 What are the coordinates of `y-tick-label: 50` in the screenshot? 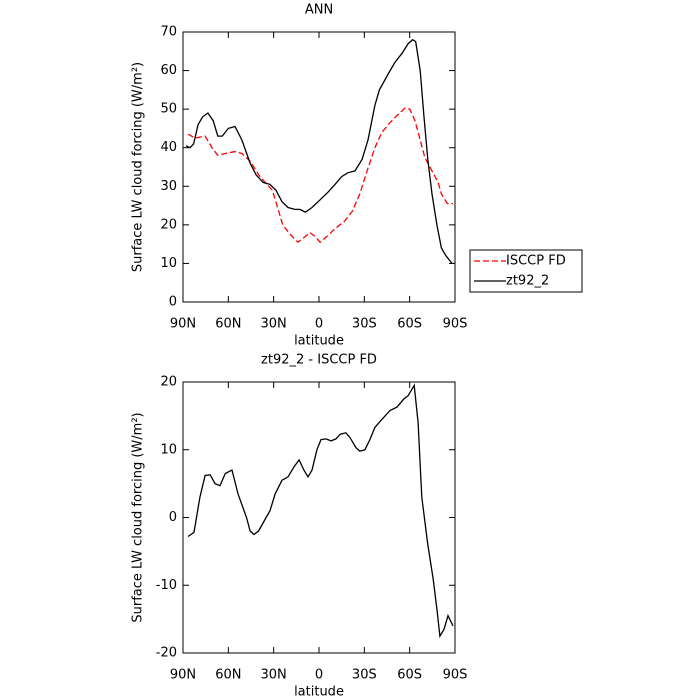 It's located at (168, 109).